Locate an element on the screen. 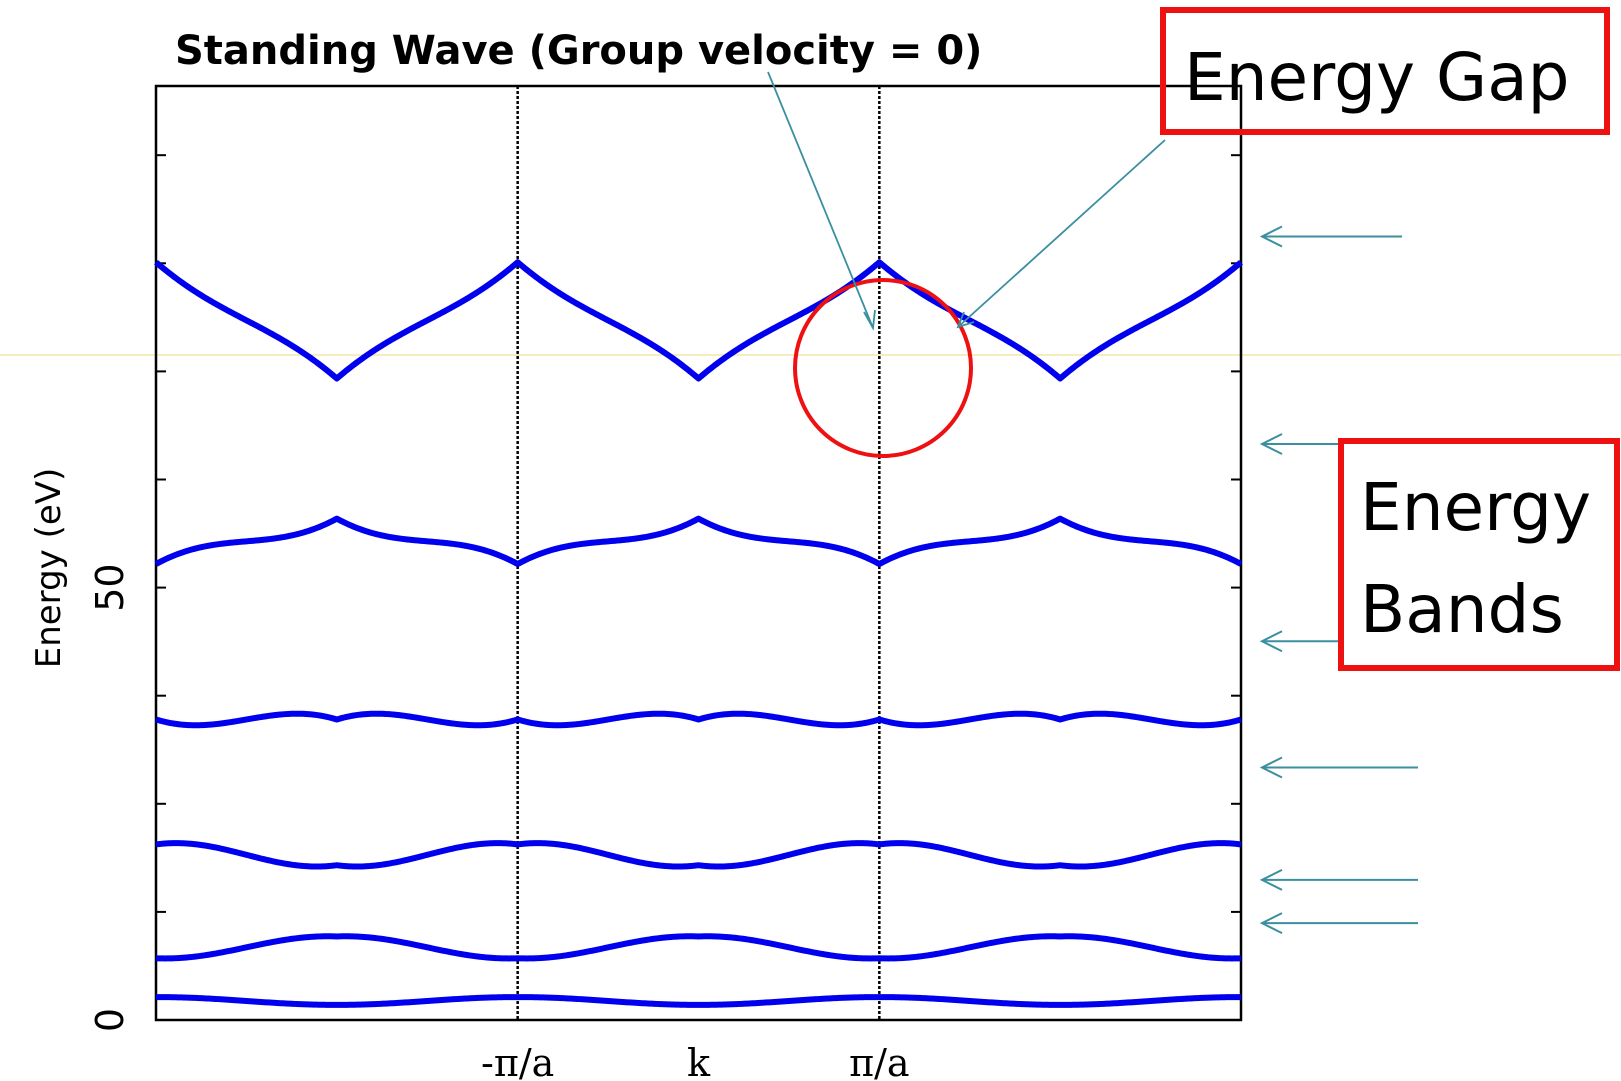 The width and height of the screenshot is (1621, 1081). chart-title: Standing Wave (Group velocity = 0) is located at coordinates (578, 51).